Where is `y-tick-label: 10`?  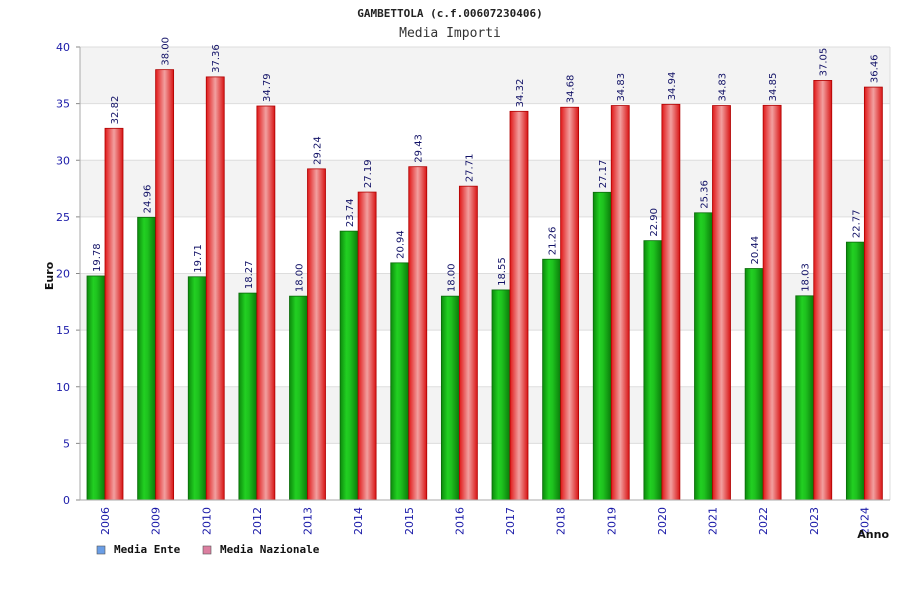
y-tick-label: 10 is located at coordinates (63, 387).